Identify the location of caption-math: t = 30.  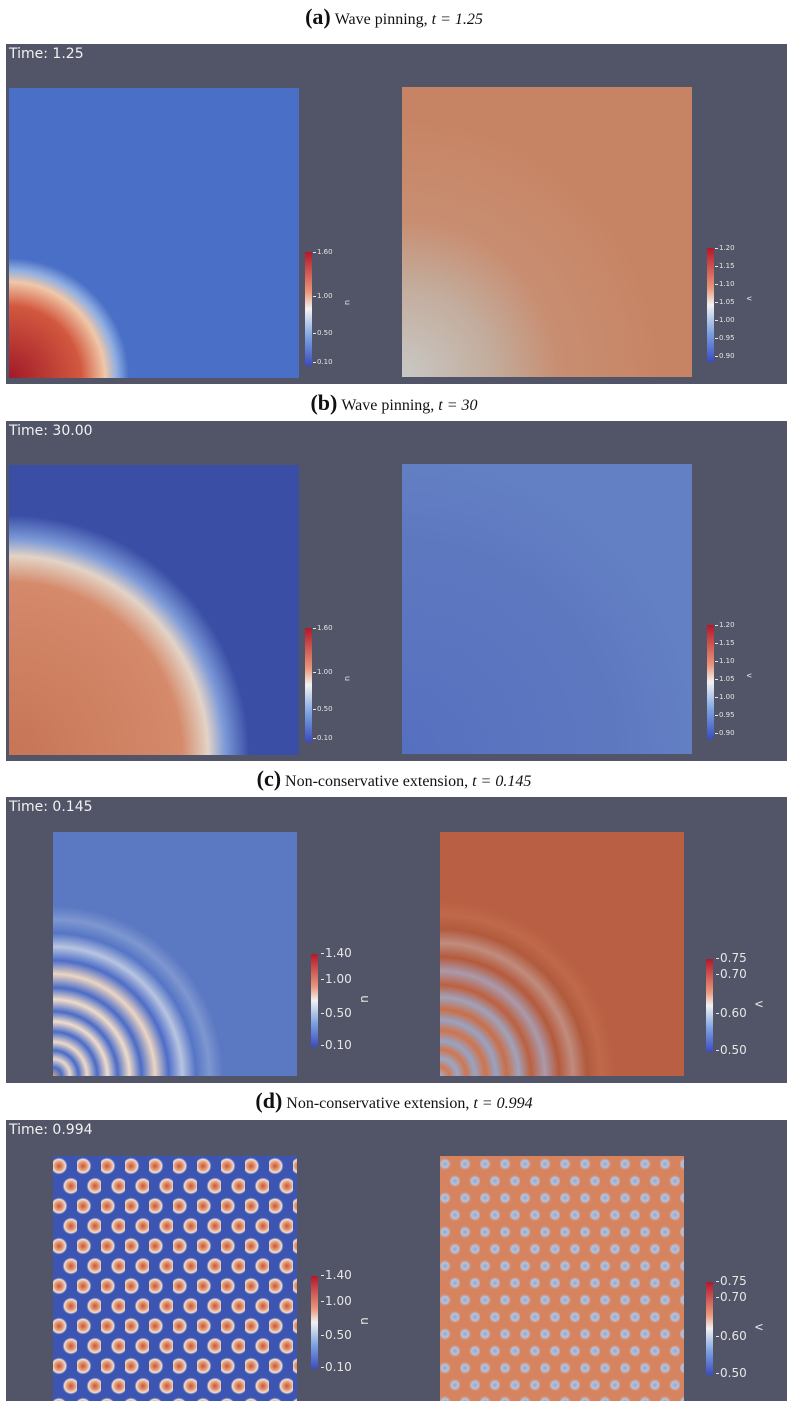
(458, 405).